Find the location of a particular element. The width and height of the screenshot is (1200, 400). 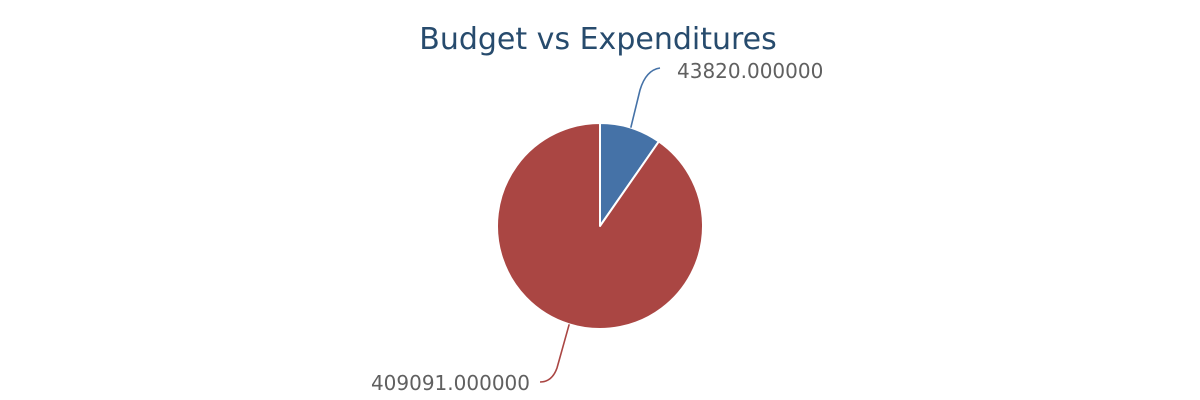

pie-slices is located at coordinates (600, 226).